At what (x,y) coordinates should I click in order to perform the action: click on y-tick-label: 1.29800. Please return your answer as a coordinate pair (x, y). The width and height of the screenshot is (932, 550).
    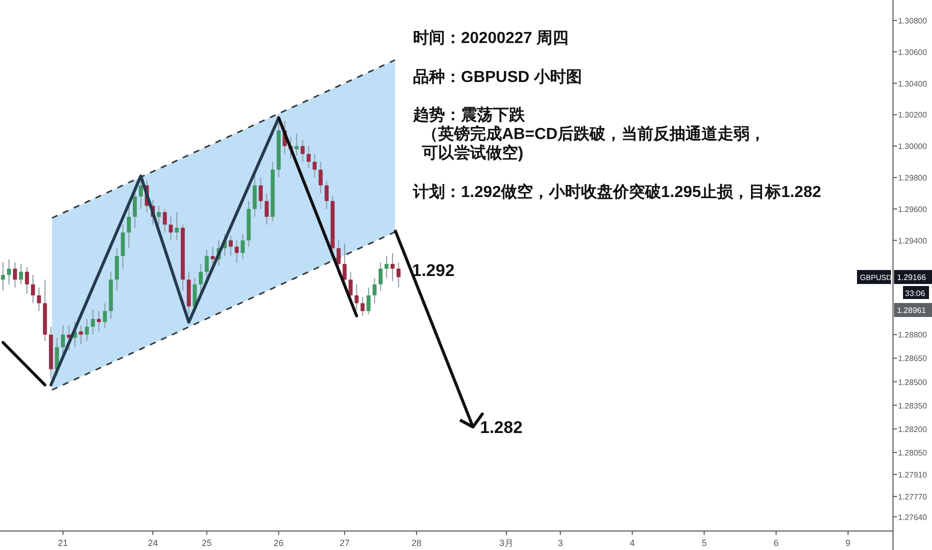
    Looking at the image, I should click on (913, 178).